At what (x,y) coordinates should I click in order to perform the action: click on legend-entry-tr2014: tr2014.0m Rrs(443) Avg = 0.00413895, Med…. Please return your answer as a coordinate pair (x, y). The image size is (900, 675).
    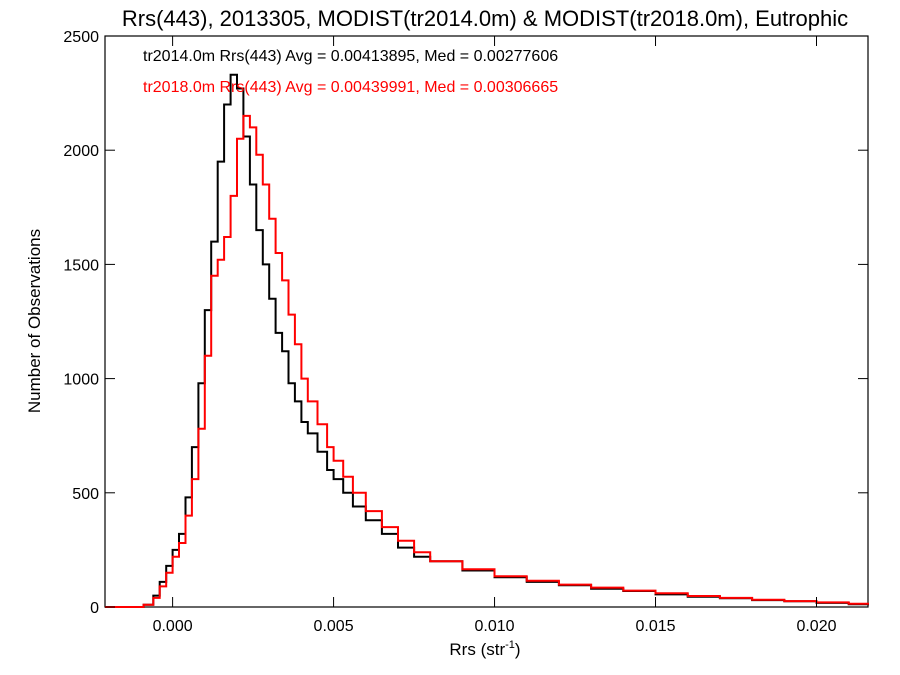
    Looking at the image, I should click on (350, 56).